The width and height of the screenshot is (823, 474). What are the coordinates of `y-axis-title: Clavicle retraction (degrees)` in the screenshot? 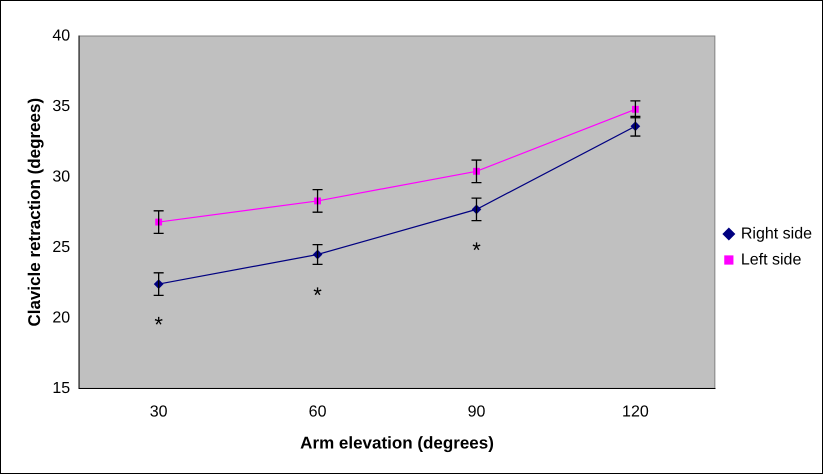 It's located at (34, 212).